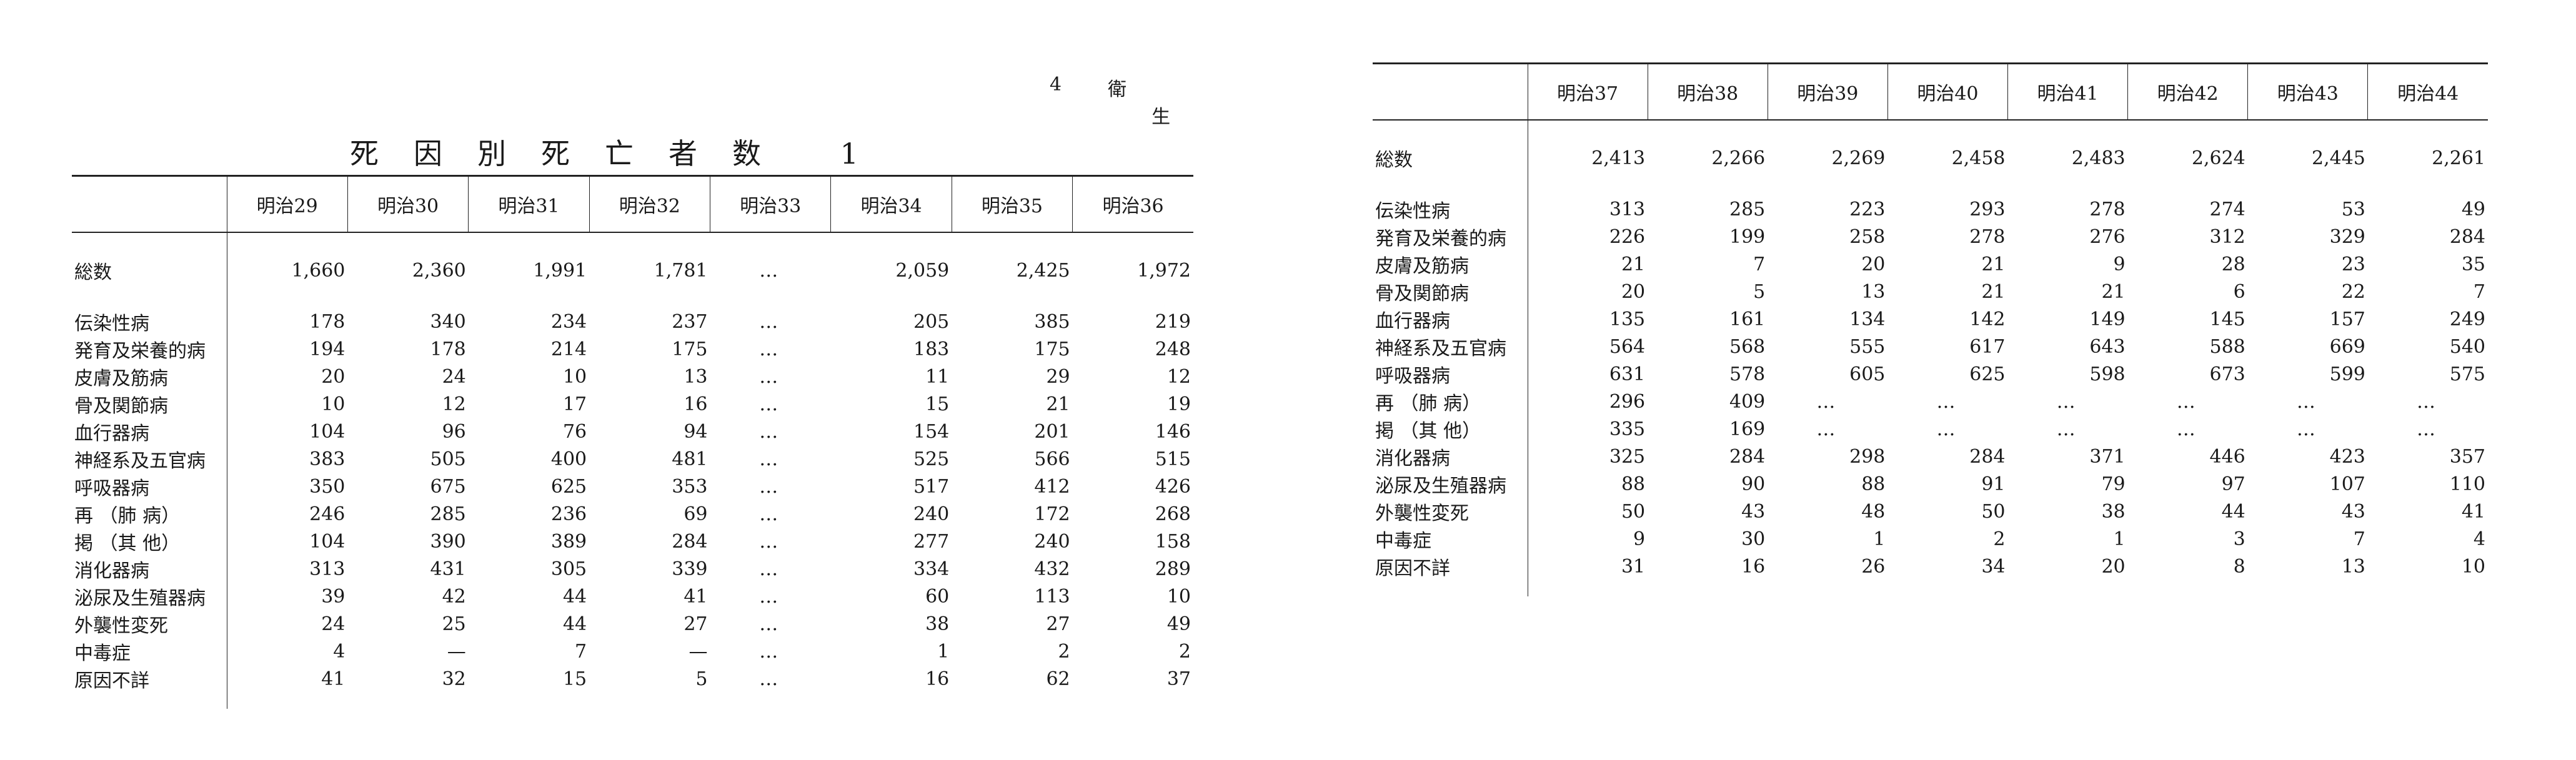 This screenshot has width=2576, height=760. What do you see at coordinates (1587, 92) in the screenshot?
I see `column-header: 明治37` at bounding box center [1587, 92].